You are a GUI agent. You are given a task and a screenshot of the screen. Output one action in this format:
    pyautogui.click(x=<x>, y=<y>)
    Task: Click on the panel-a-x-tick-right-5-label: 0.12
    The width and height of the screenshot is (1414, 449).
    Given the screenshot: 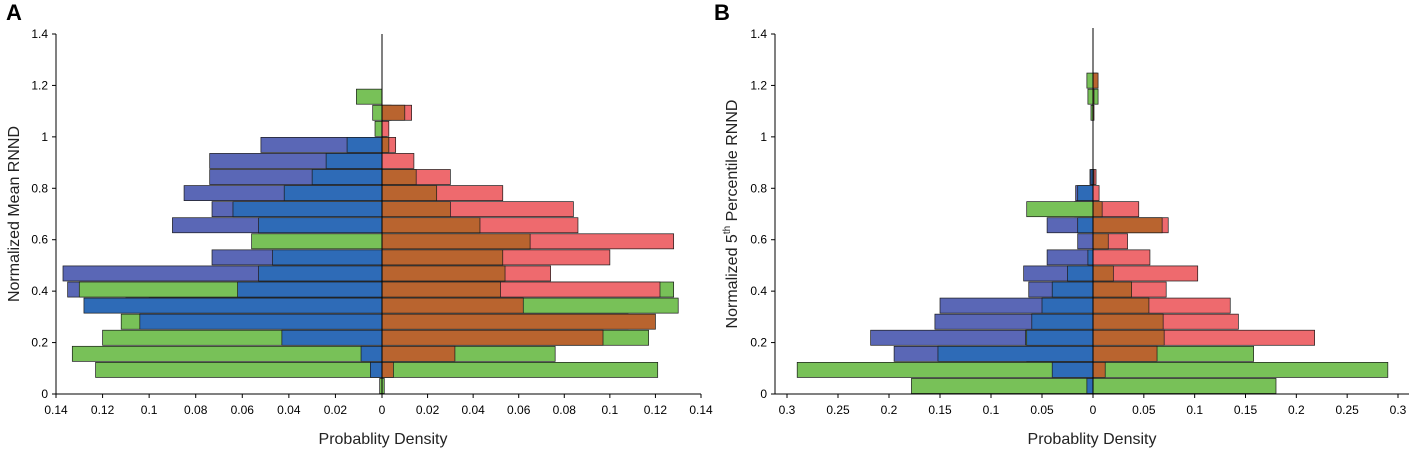 What is the action you would take?
    pyautogui.click(x=656, y=410)
    